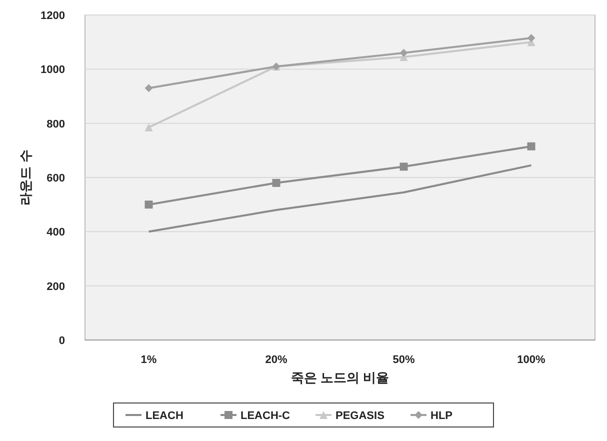 The width and height of the screenshot is (607, 441). I want to click on x-tick-label: 20%, so click(276, 360).